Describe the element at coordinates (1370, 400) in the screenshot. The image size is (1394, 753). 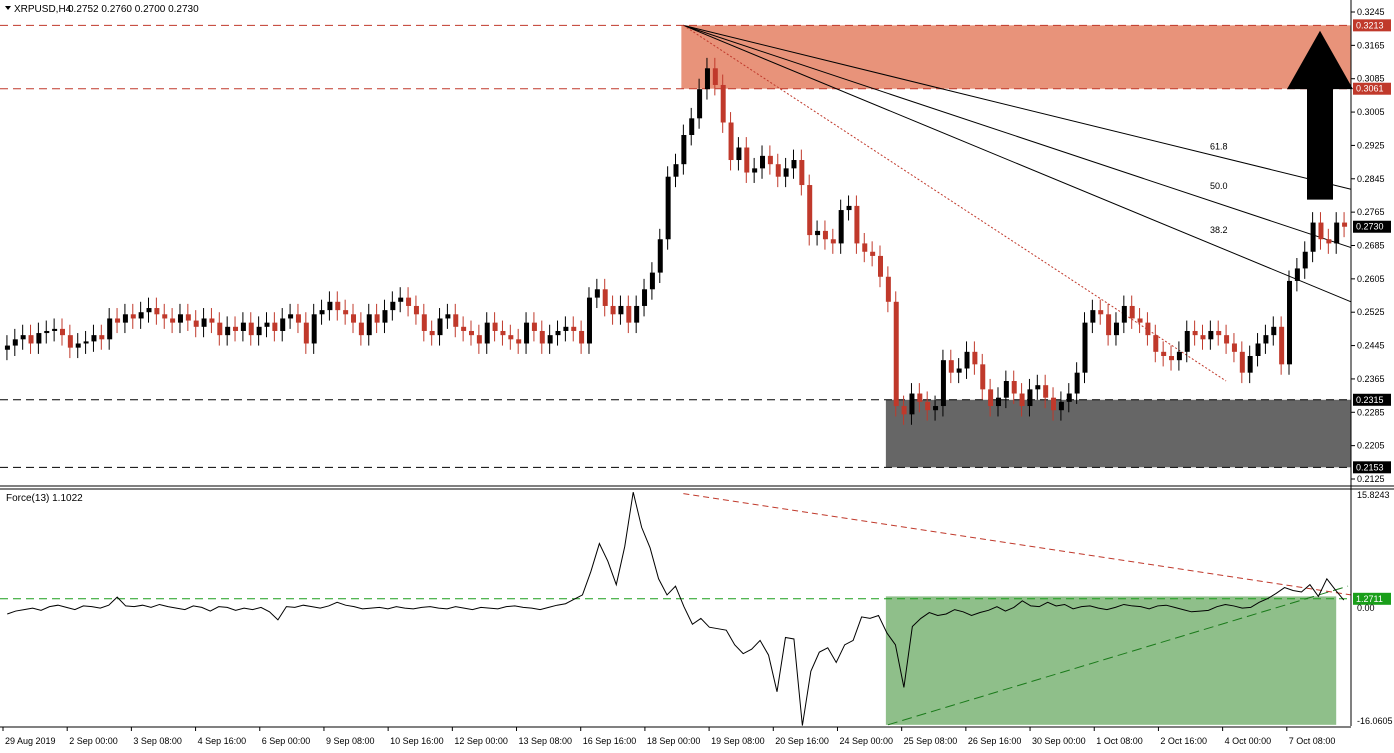
I see `level-tag-label: 0.2315` at that location.